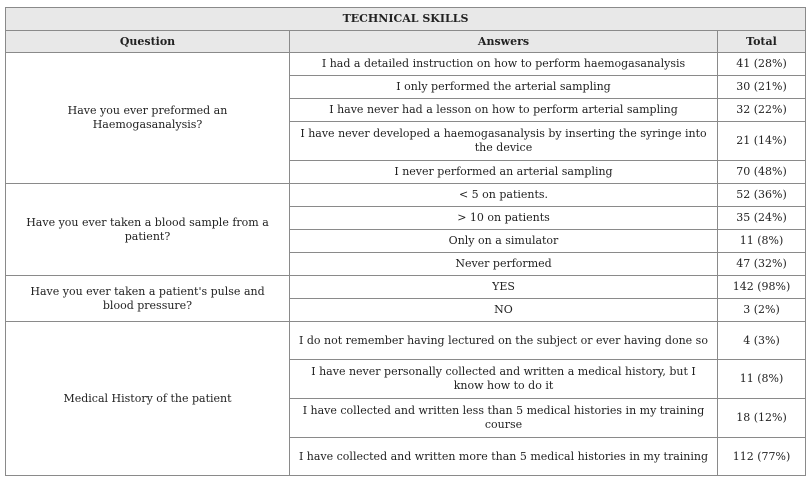  Describe the element at coordinates (503, 287) in the screenshot. I see `answer-cell: YES` at that location.